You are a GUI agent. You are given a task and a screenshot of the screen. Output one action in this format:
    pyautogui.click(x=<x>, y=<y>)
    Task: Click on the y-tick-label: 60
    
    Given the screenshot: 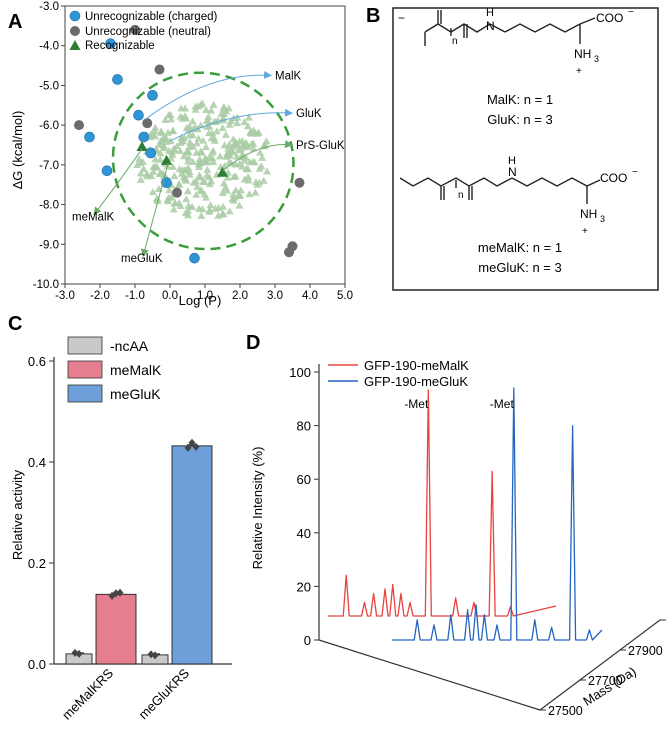 What is the action you would take?
    pyautogui.click(x=304, y=479)
    